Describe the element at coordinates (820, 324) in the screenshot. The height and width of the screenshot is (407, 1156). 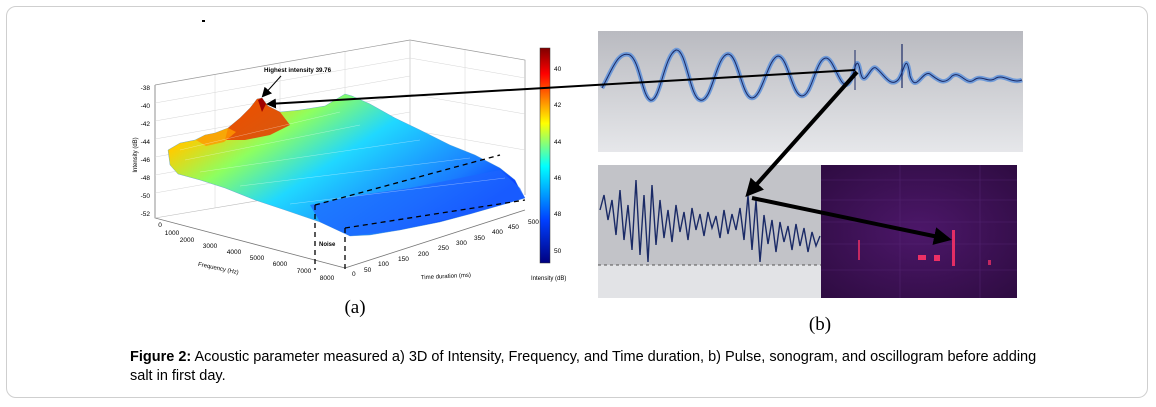
I see `panel-b-label: (b)` at that location.